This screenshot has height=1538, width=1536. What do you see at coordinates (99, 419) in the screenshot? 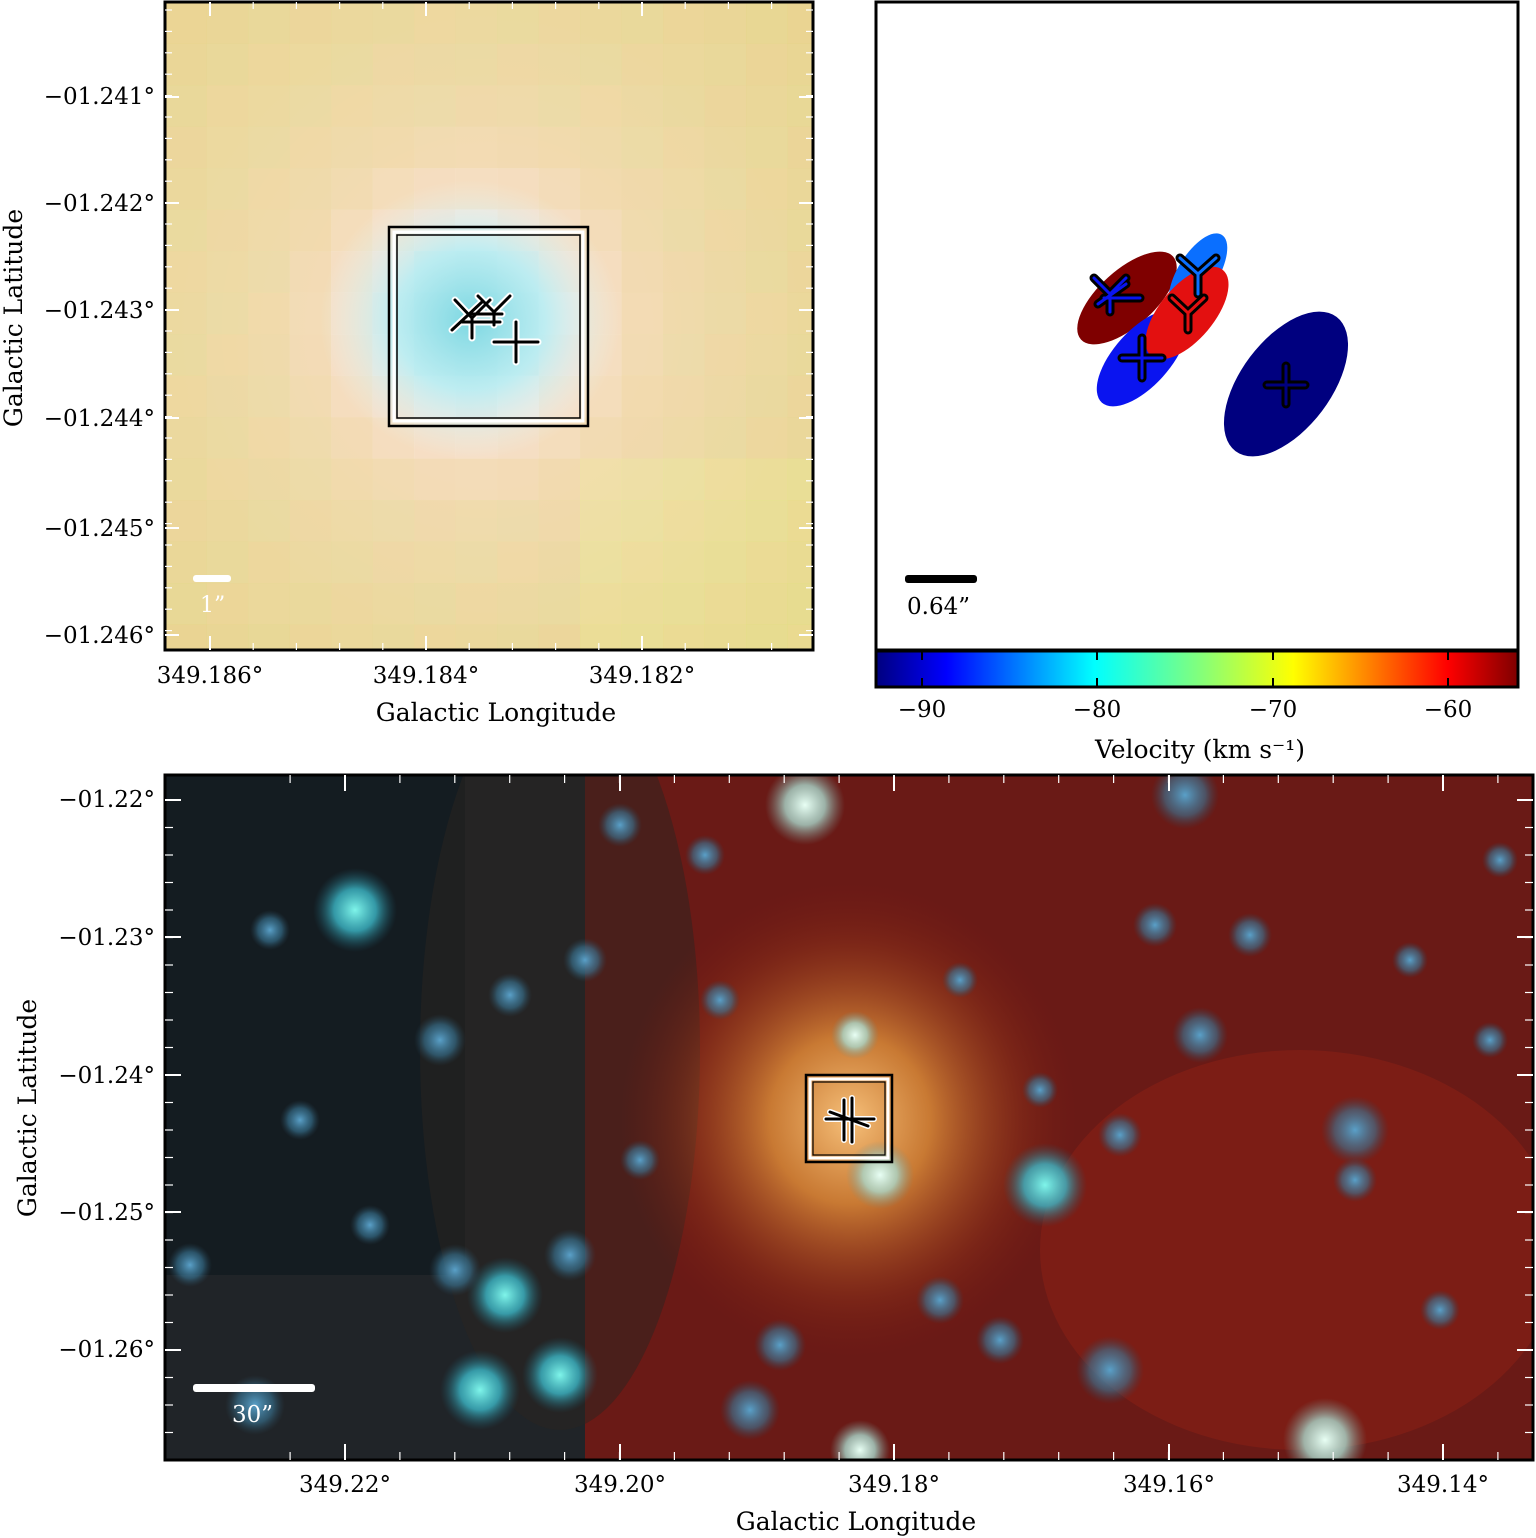
I see `panel-a-ytick-4: −01.244°` at bounding box center [99, 419].